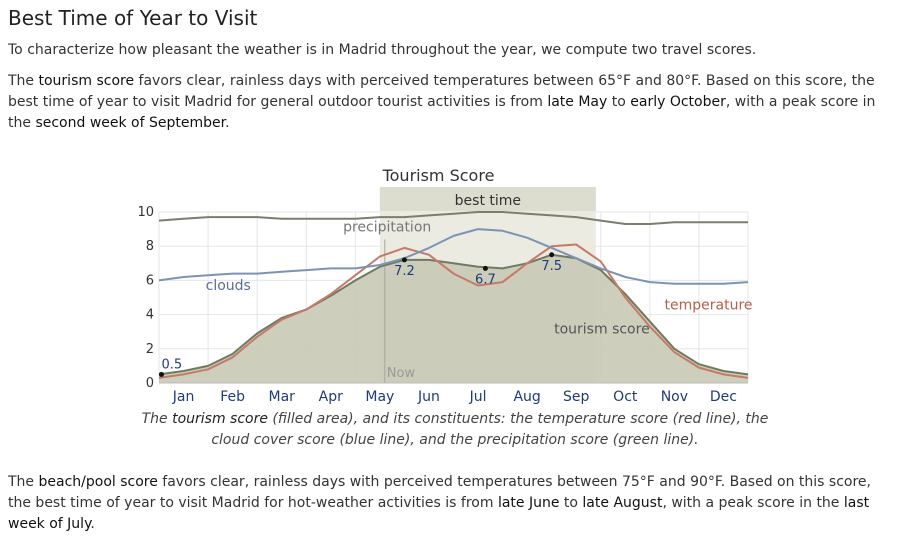 This screenshot has width=907, height=552. What do you see at coordinates (86, 81) in the screenshot?
I see `tourism-score-term: tourism score` at bounding box center [86, 81].